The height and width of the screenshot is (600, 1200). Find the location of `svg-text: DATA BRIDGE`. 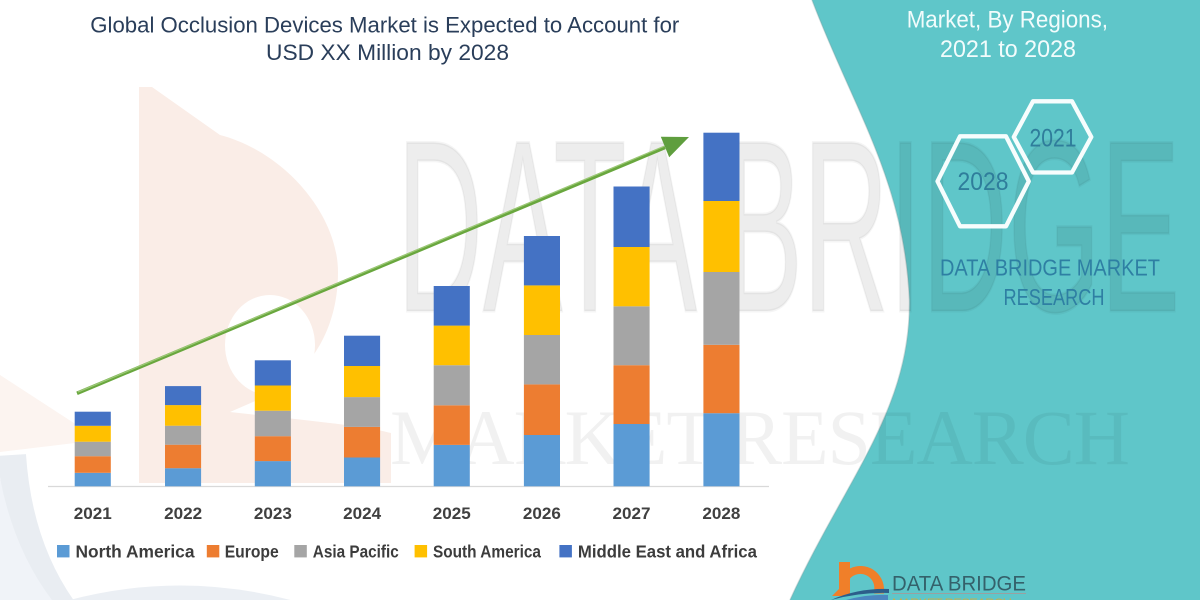

svg-text: DATA BRIDGE is located at coordinates (959, 584).